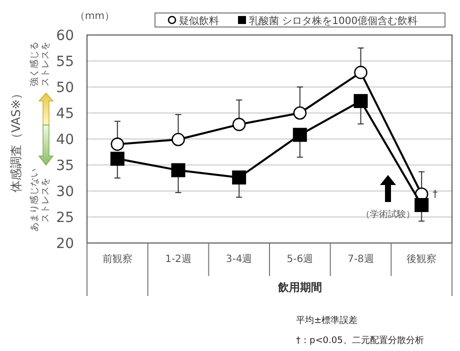 The image size is (460, 351). I want to click on y-tick-label: 45, so click(65, 114).